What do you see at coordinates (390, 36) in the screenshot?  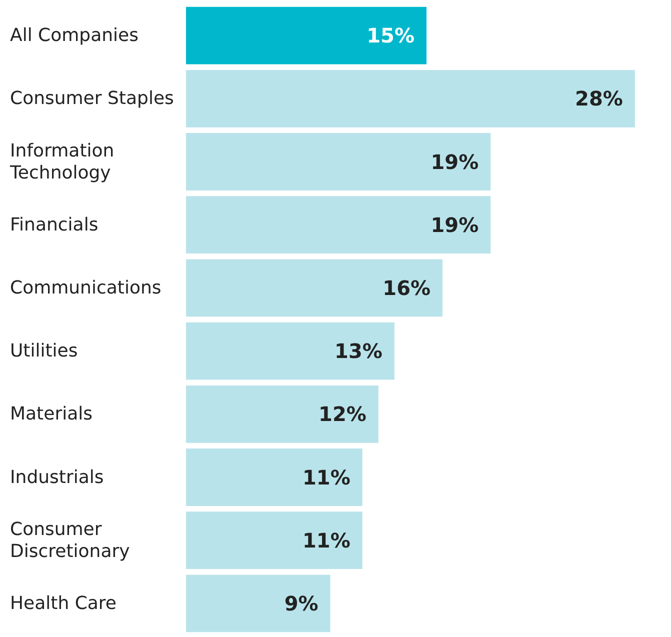 I see `data-label: 15%` at bounding box center [390, 36].